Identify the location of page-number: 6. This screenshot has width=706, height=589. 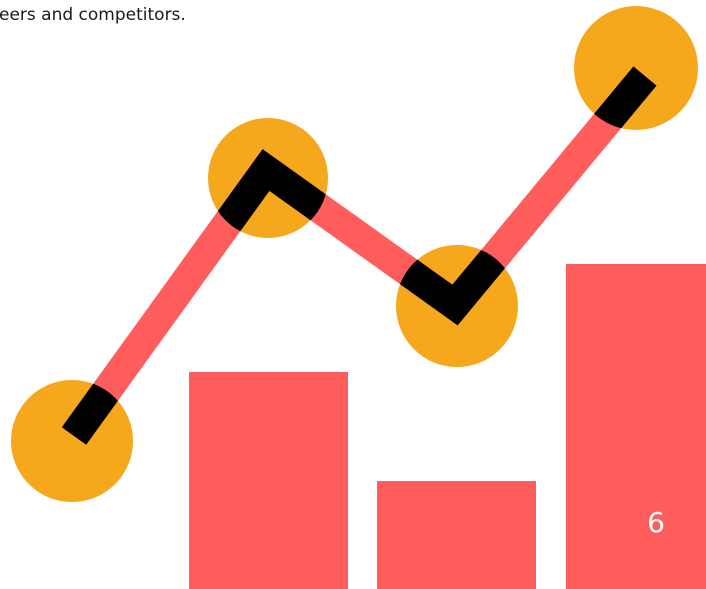
(656, 522).